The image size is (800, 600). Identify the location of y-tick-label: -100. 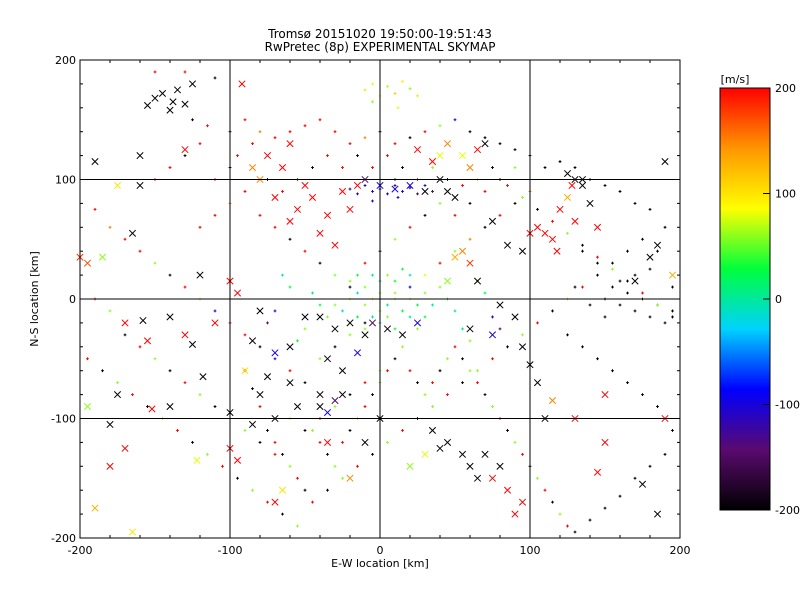
(63, 419).